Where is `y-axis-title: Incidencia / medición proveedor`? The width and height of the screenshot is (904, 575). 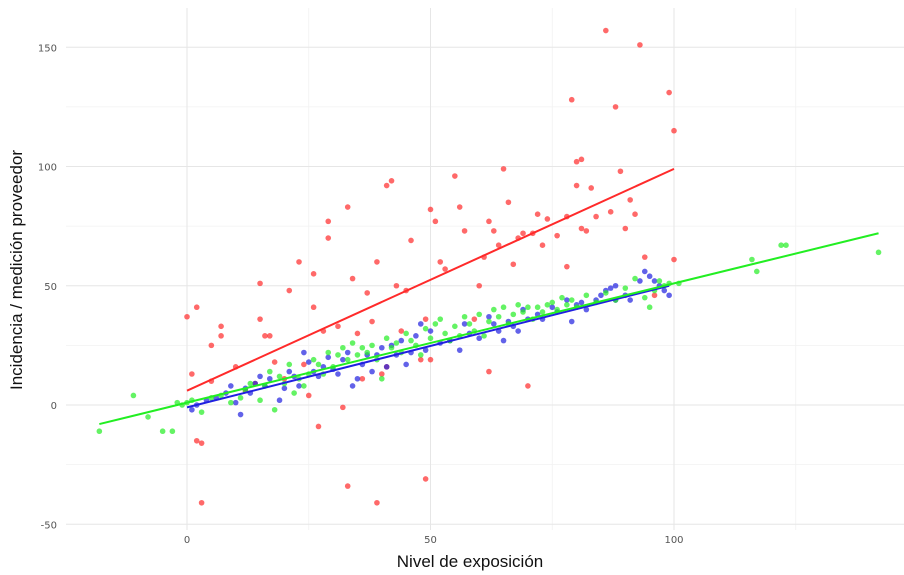
y-axis-title: Incidencia / medición proveedor is located at coordinates (16, 270).